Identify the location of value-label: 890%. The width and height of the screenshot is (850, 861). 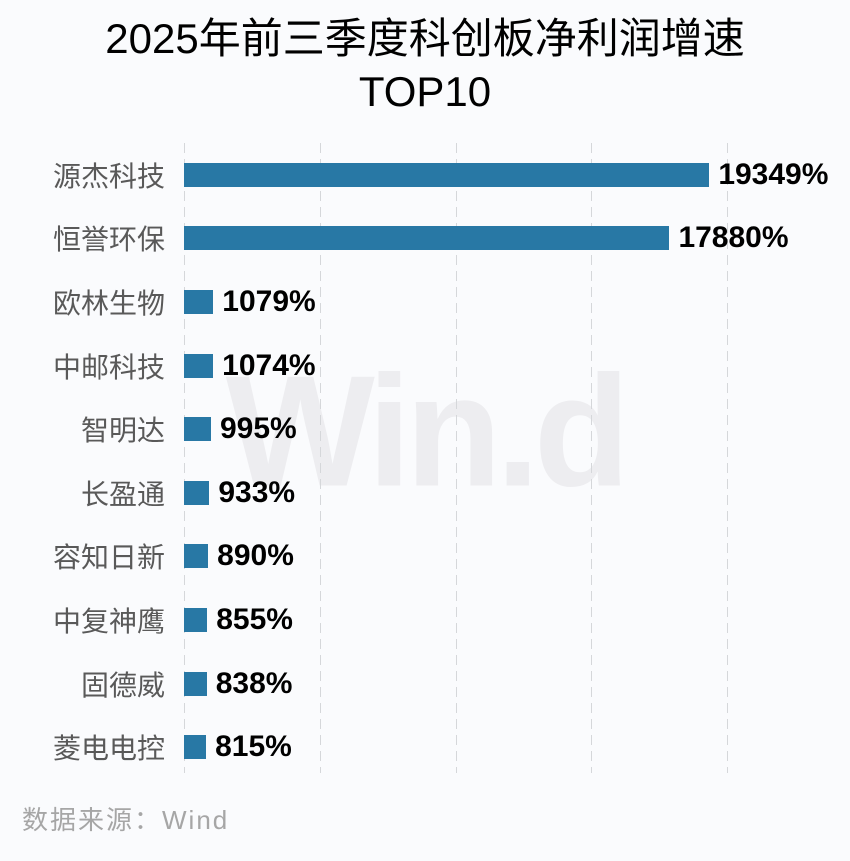
(255, 556).